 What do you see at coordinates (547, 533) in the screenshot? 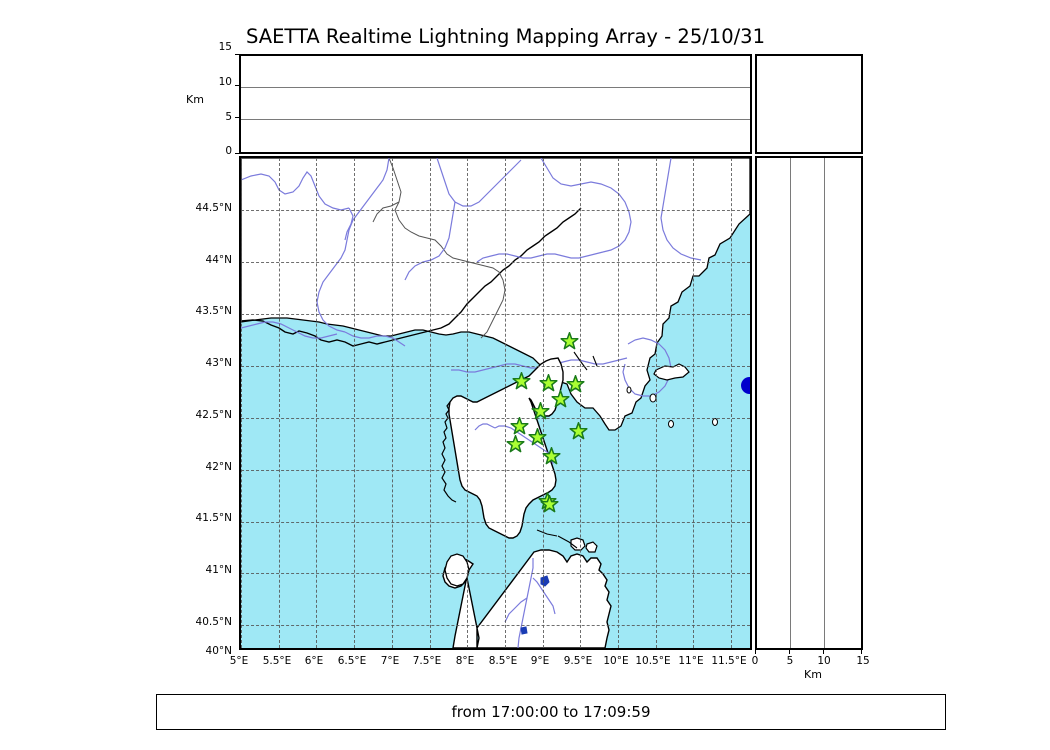
I see `madonie-islet` at bounding box center [547, 533].